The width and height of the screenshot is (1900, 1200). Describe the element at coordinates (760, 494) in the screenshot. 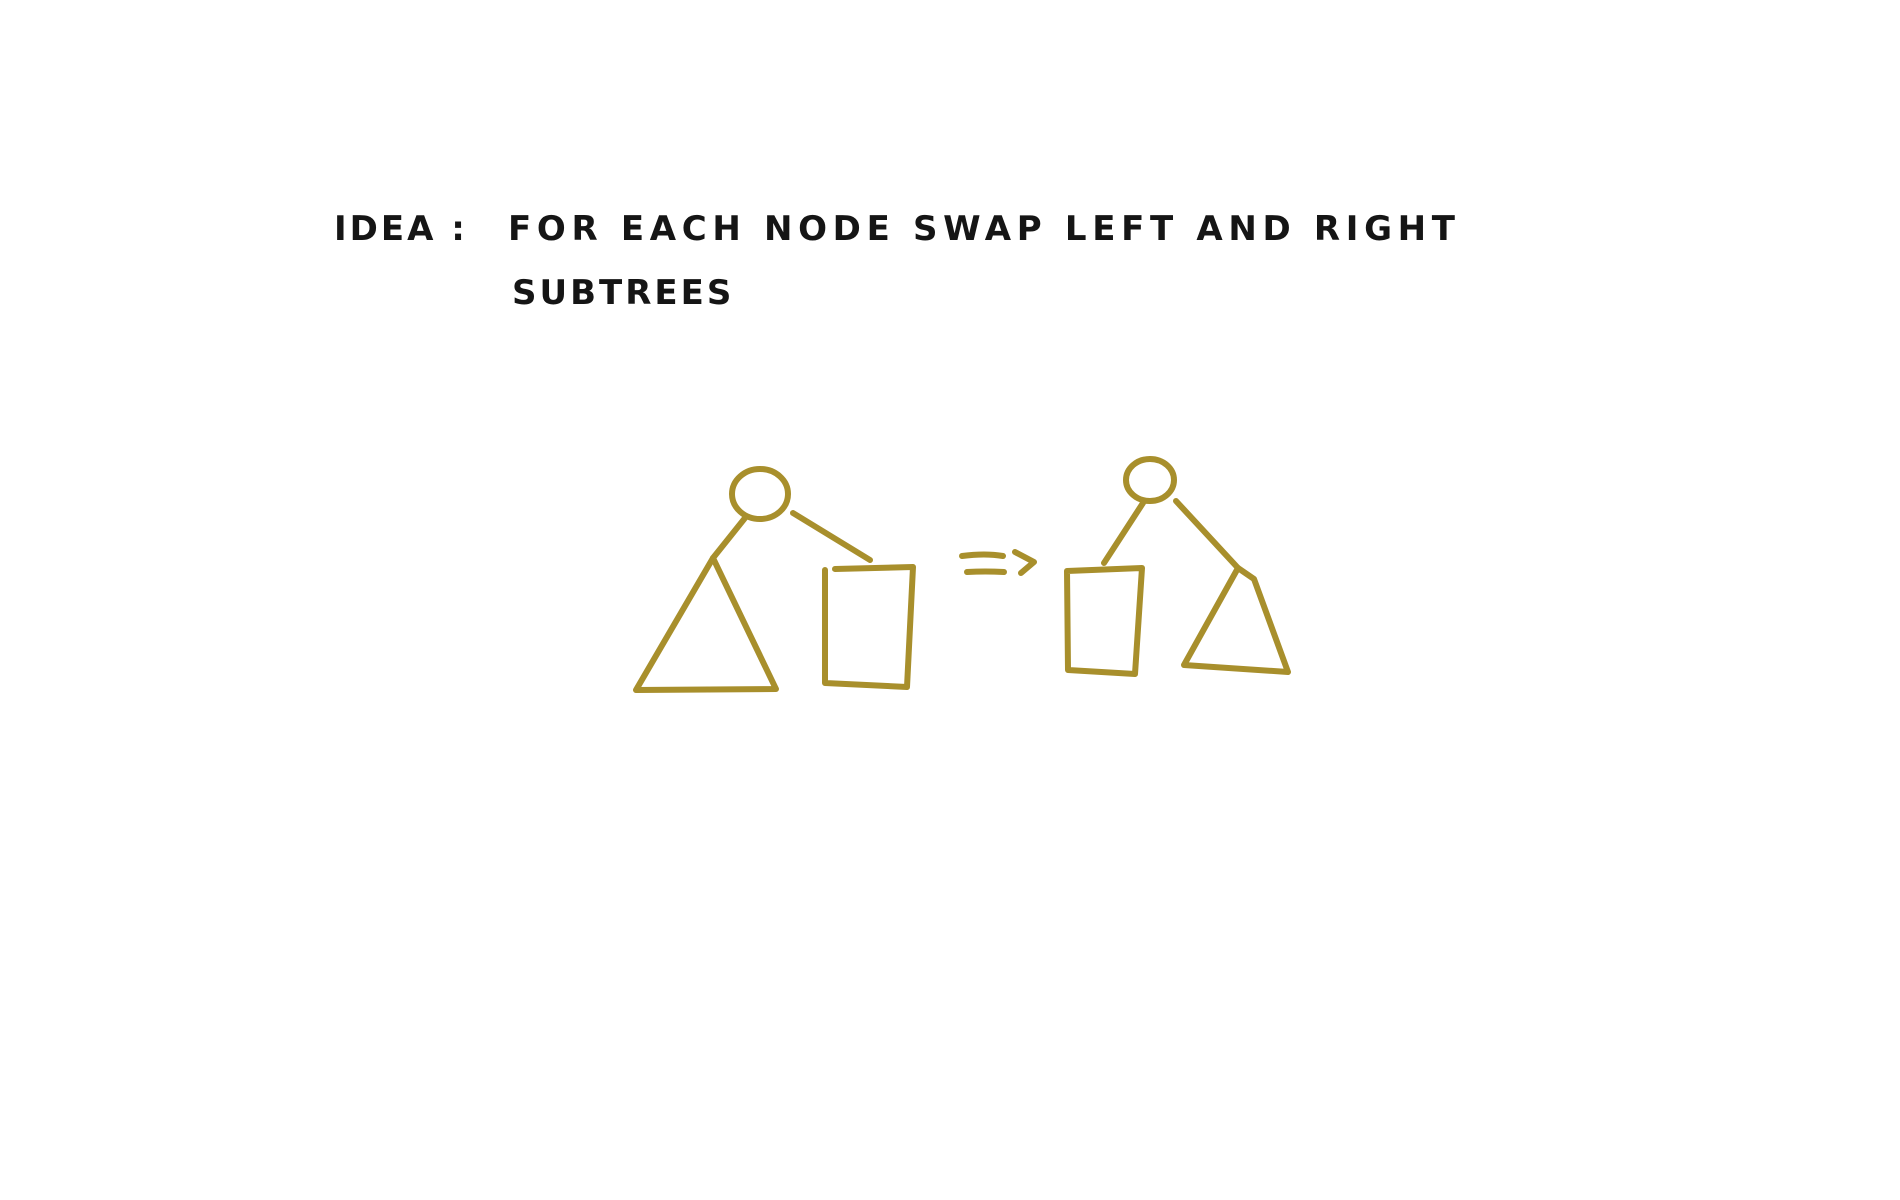

I see `root-node-before` at that location.